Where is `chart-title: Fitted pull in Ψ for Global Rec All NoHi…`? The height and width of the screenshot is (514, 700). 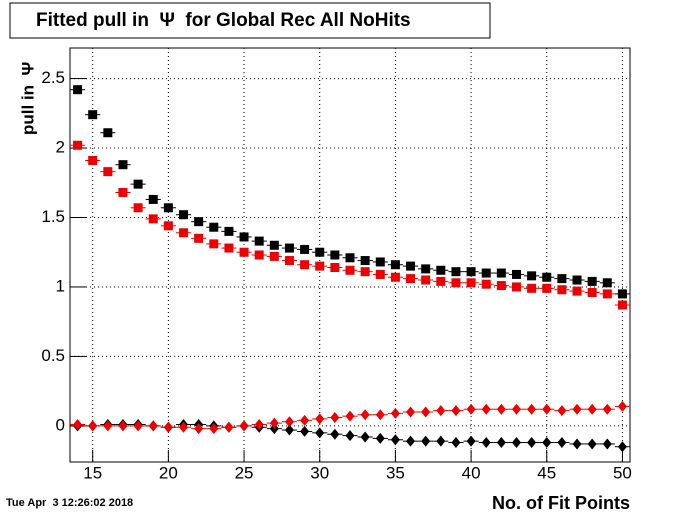 chart-title: Fitted pull in Ψ for Global Rec All NoHi… is located at coordinates (223, 20).